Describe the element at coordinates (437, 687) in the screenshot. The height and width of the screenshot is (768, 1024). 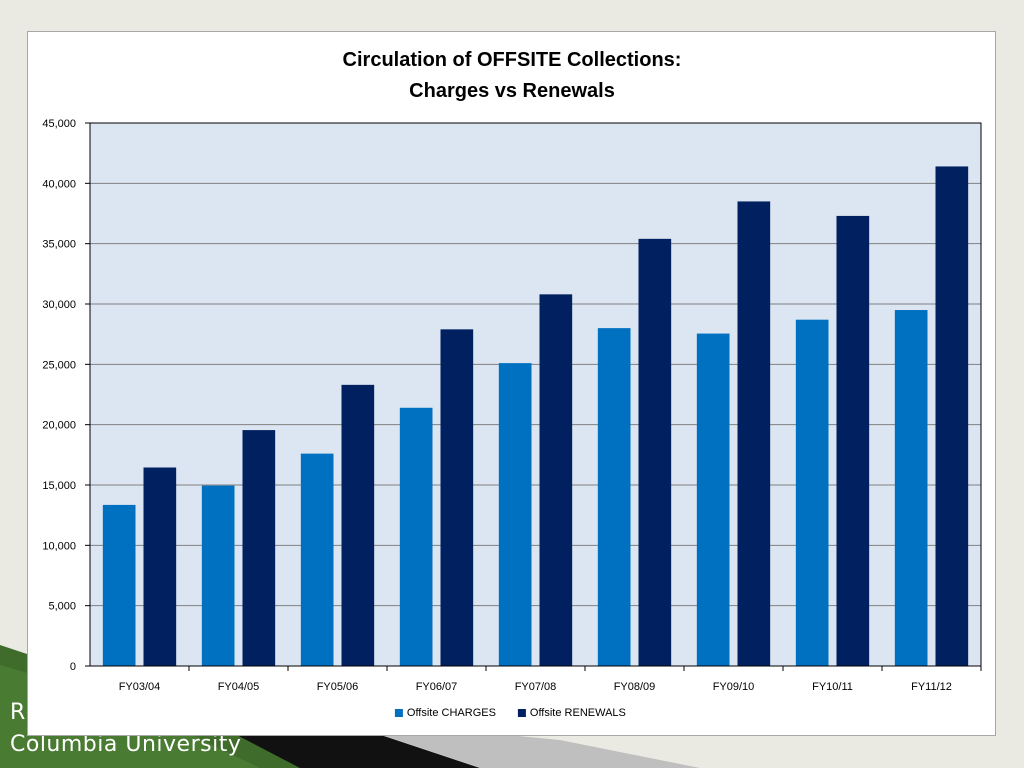
I see `x-tick-label: FY06/07` at that location.